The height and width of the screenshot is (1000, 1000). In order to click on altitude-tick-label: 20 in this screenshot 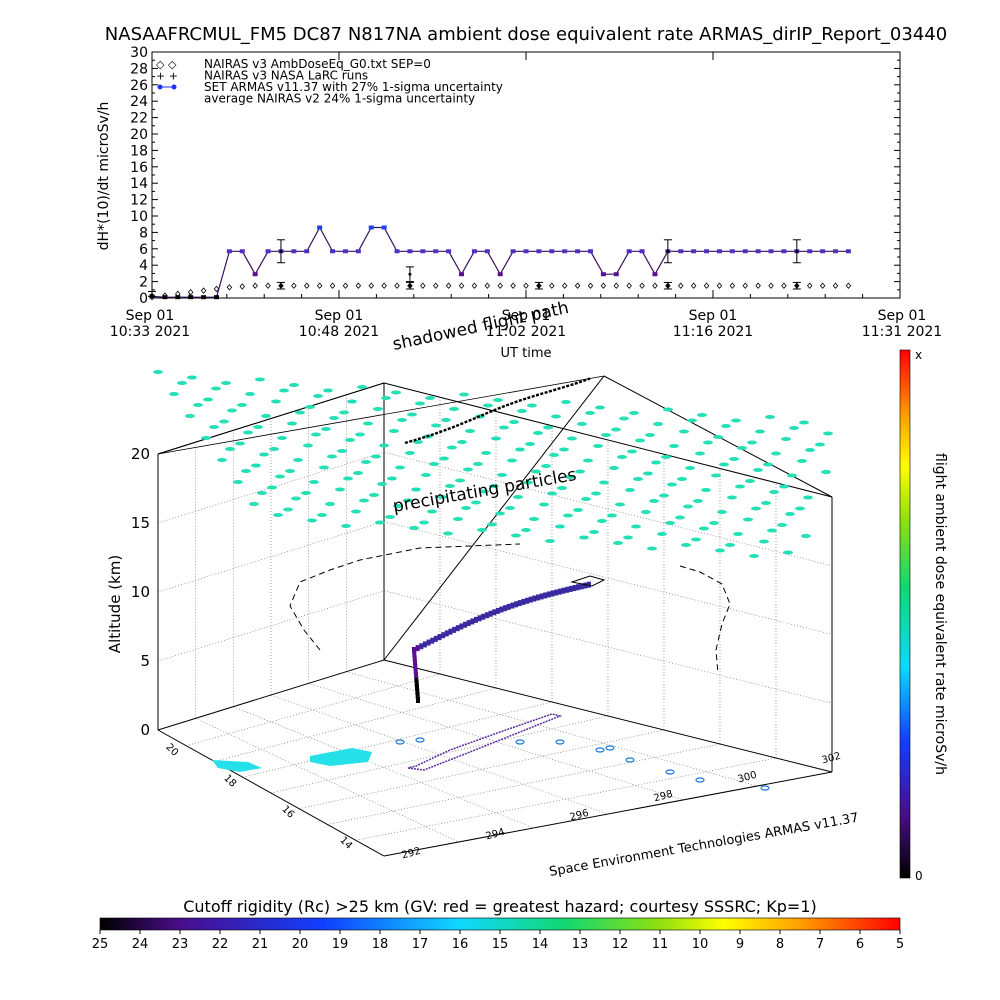, I will do `click(140, 454)`.